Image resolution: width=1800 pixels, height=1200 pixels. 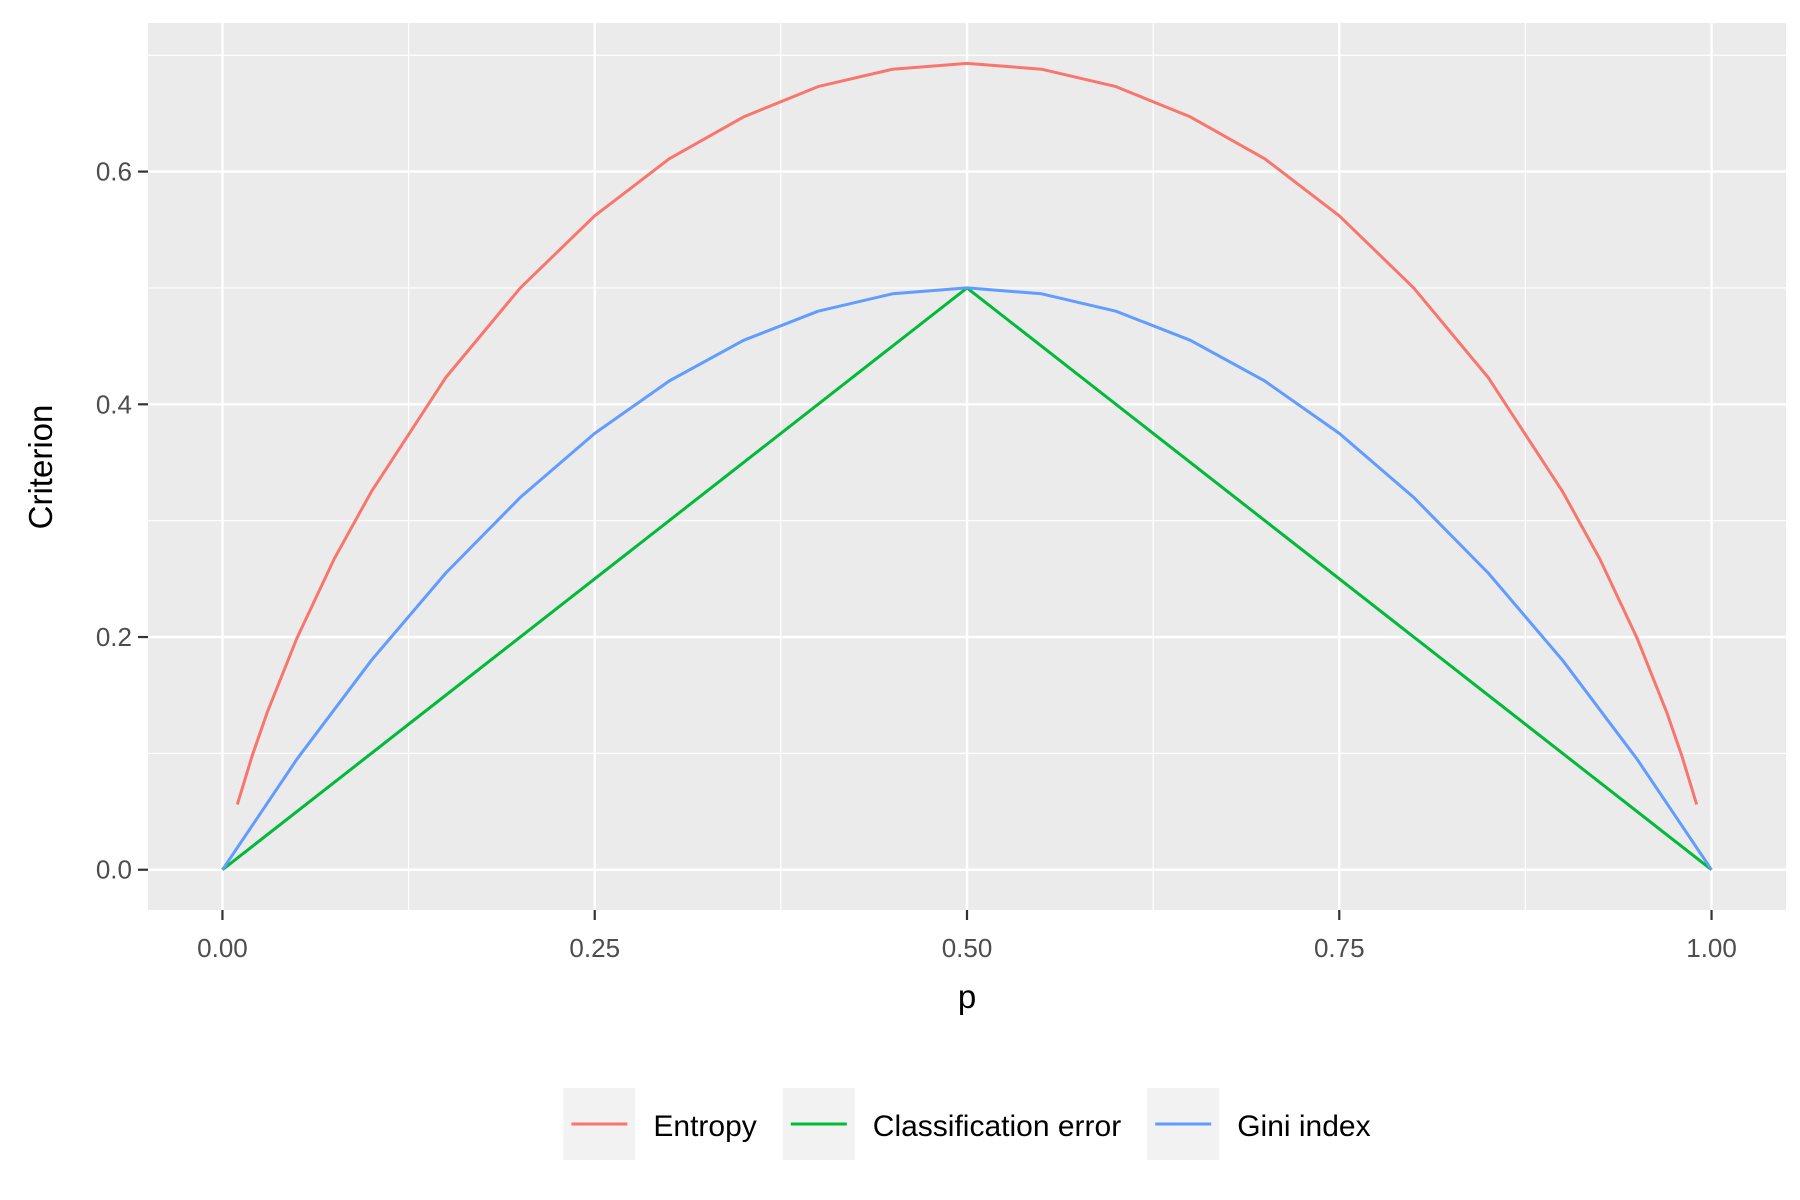 I want to click on x-axis-title: p, so click(x=967, y=996).